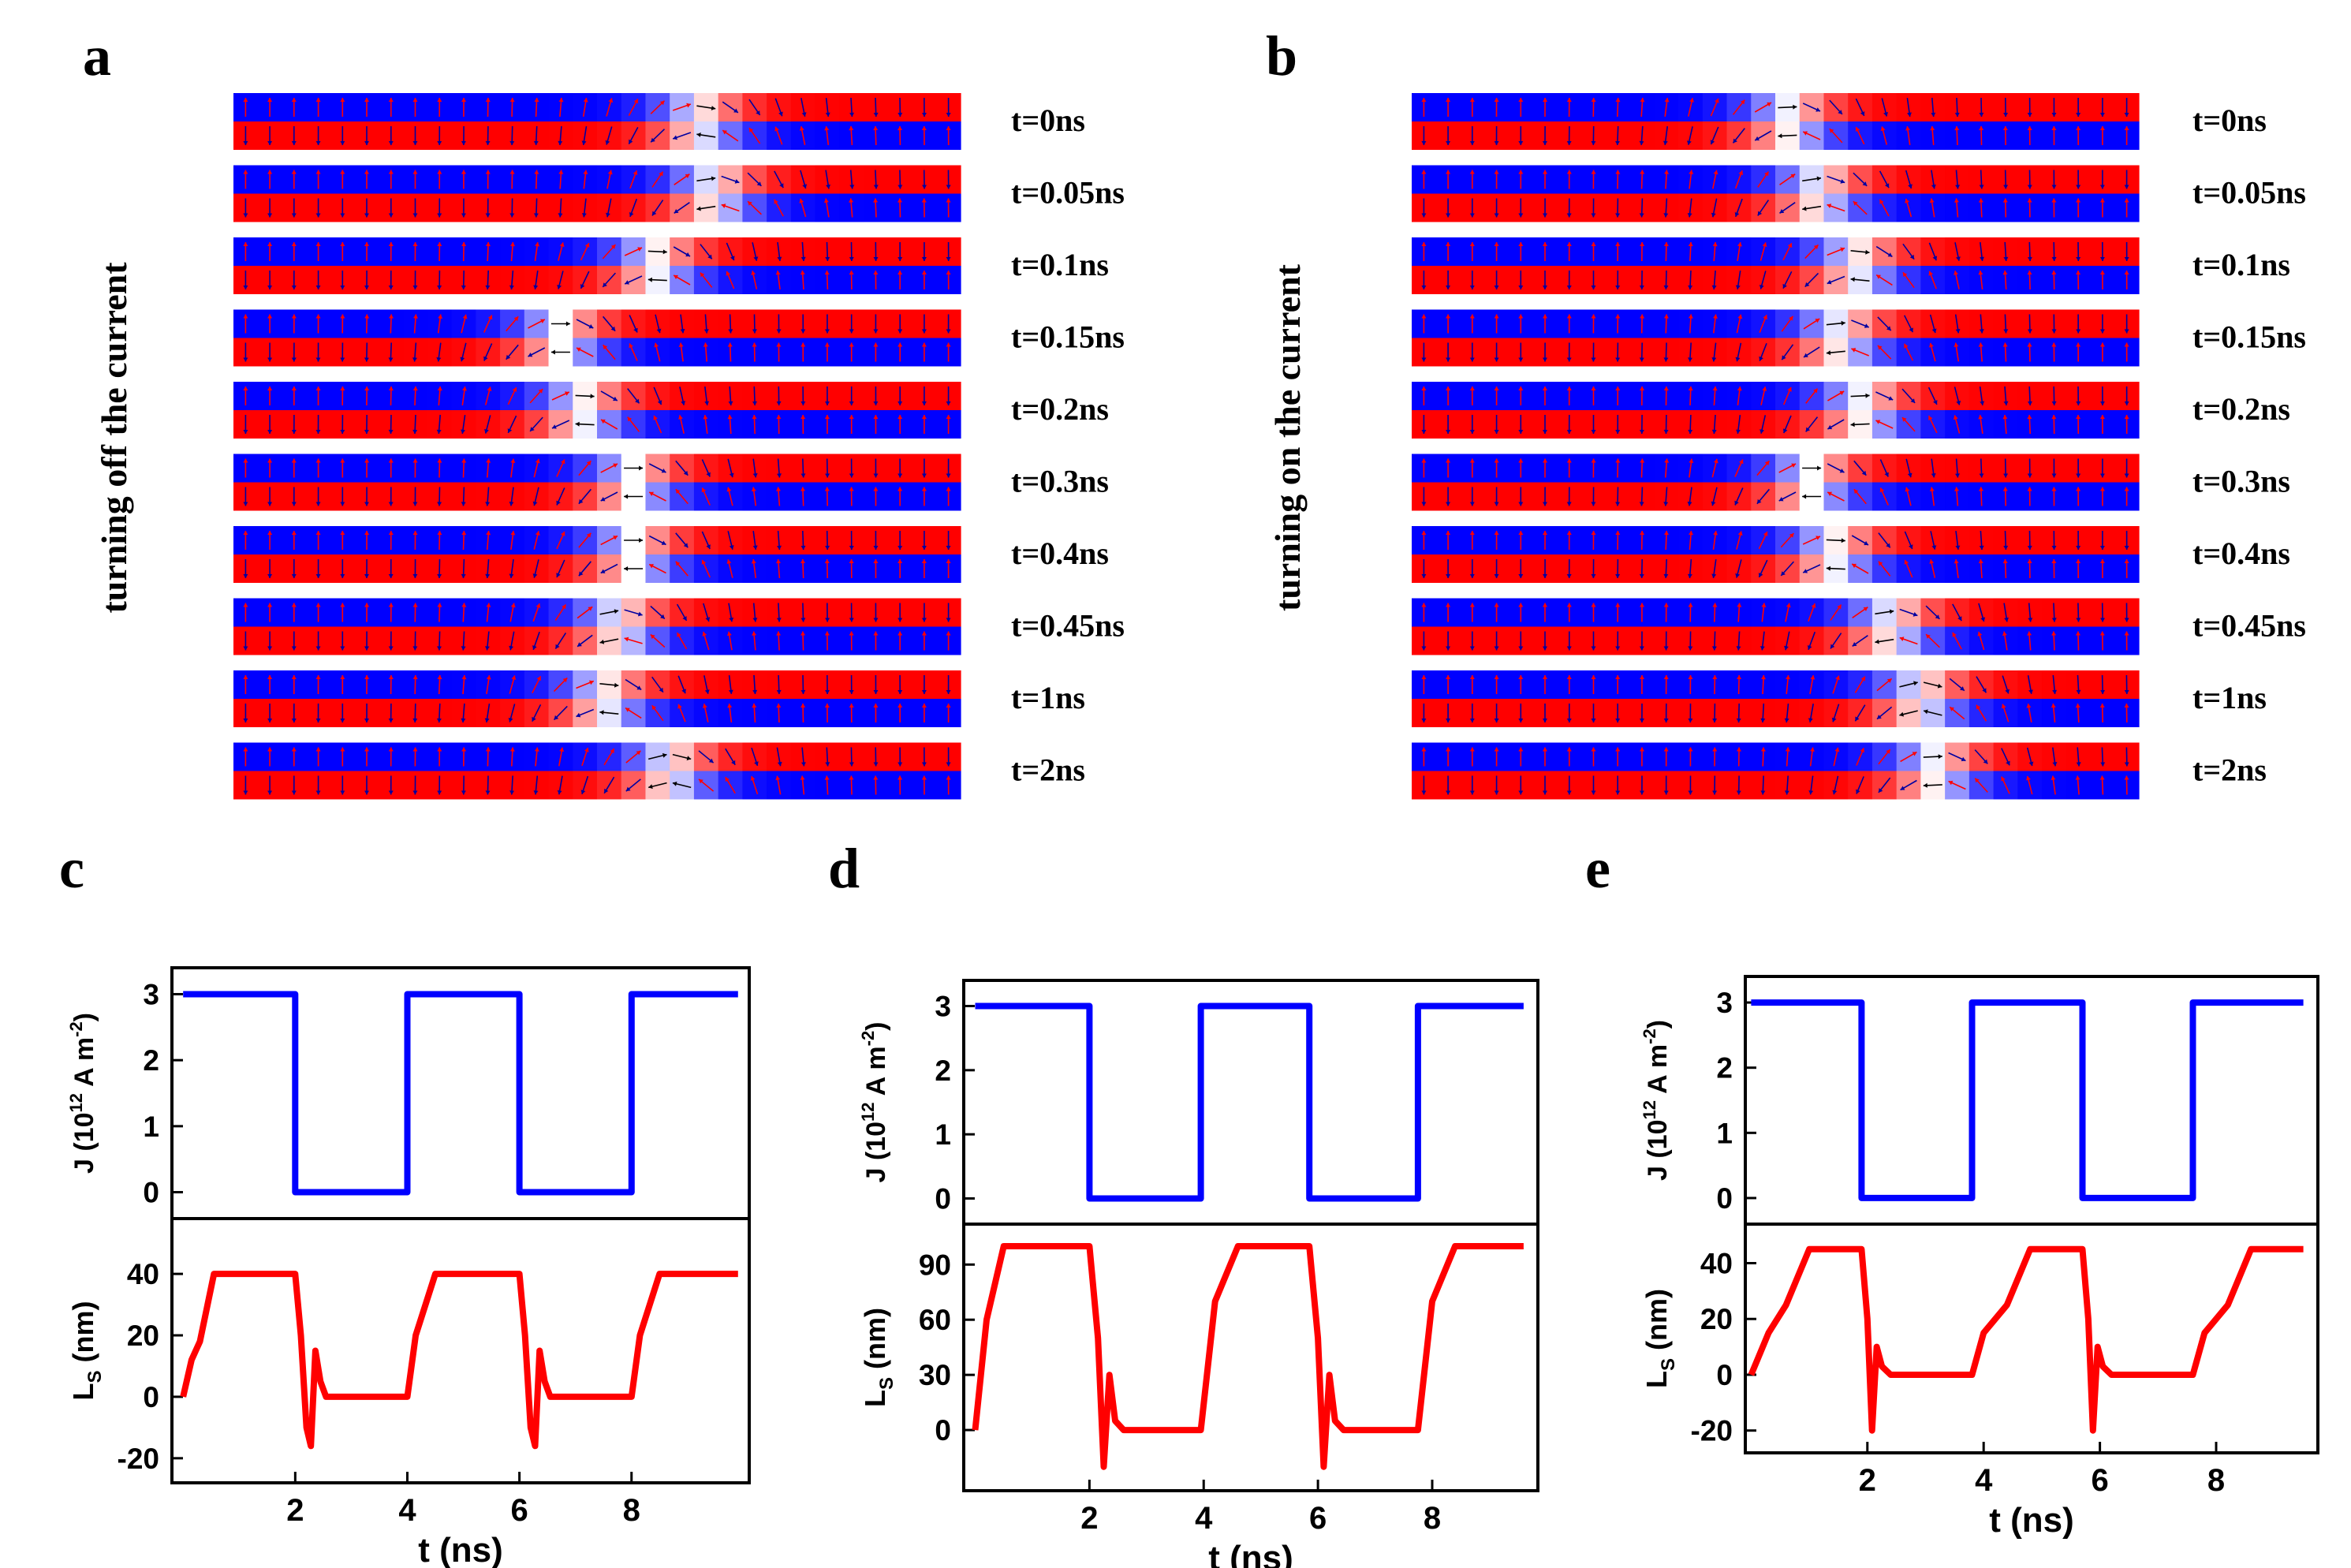 This screenshot has width=2351, height=1568. What do you see at coordinates (1318, 1518) in the screenshot?
I see `x-tick-label: 6` at bounding box center [1318, 1518].